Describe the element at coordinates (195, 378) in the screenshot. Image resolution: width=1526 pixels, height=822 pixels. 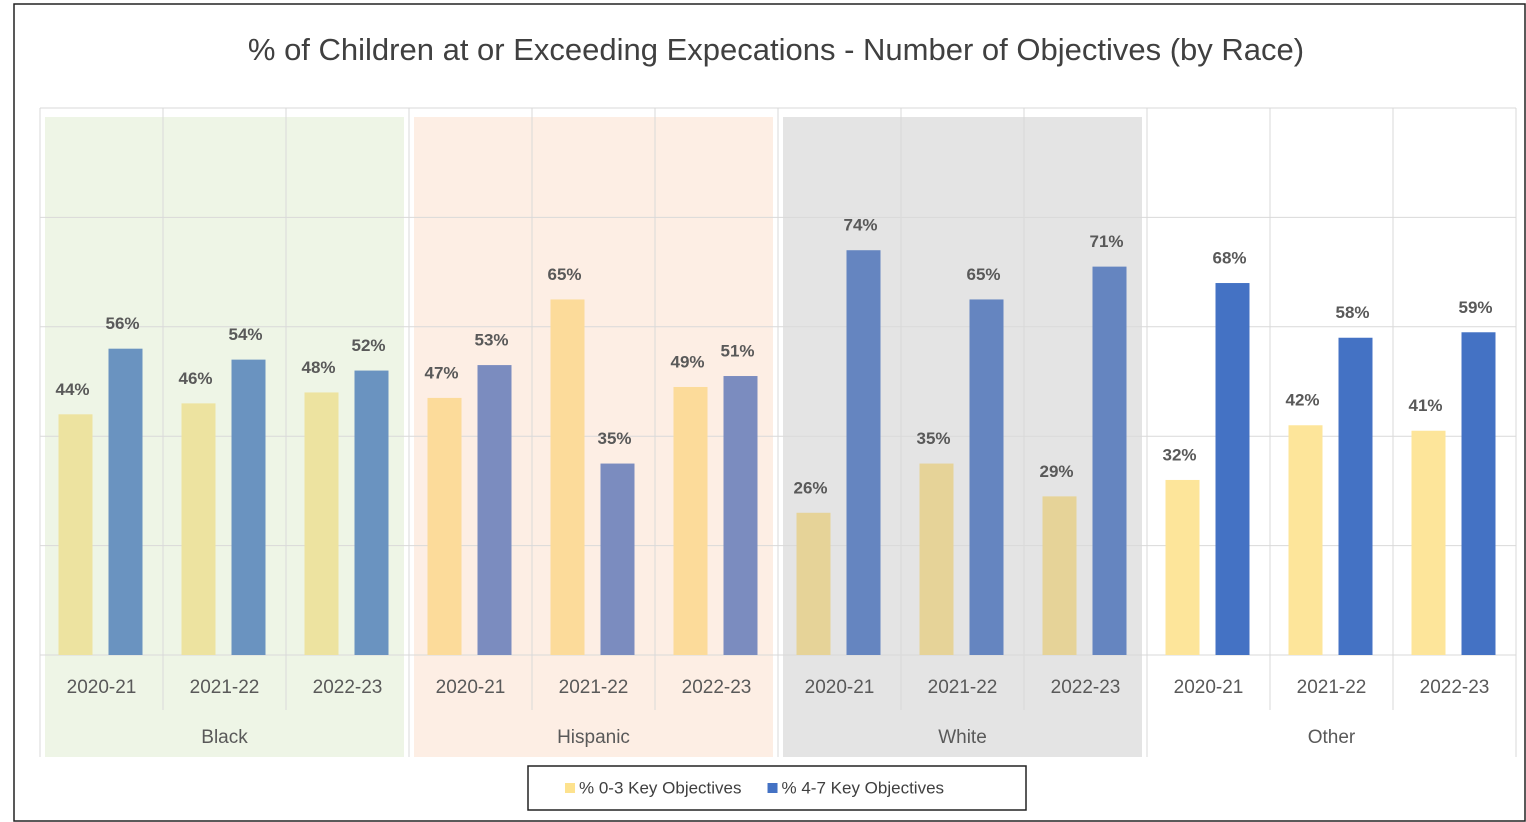
I see `data-label: 46%` at that location.